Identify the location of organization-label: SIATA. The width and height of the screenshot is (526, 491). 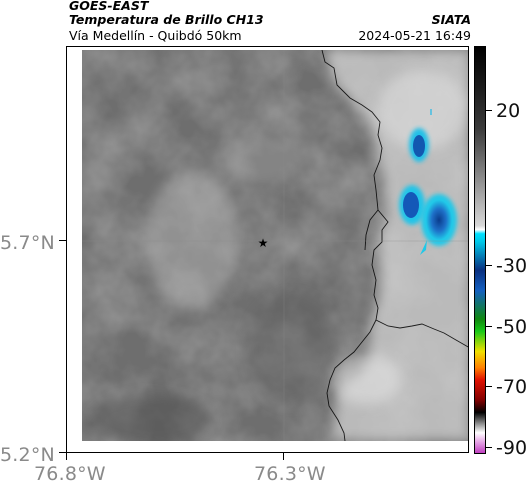
(451, 19).